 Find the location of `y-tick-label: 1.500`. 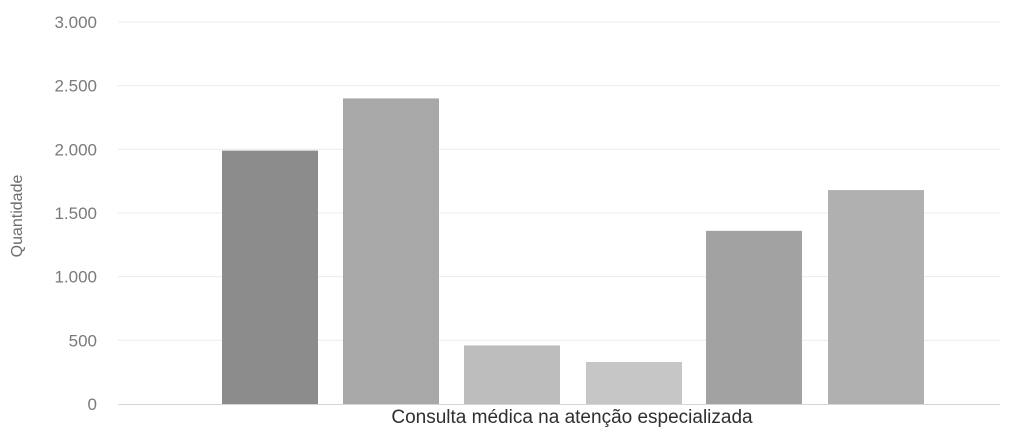

y-tick-label: 1.500 is located at coordinates (75, 213).